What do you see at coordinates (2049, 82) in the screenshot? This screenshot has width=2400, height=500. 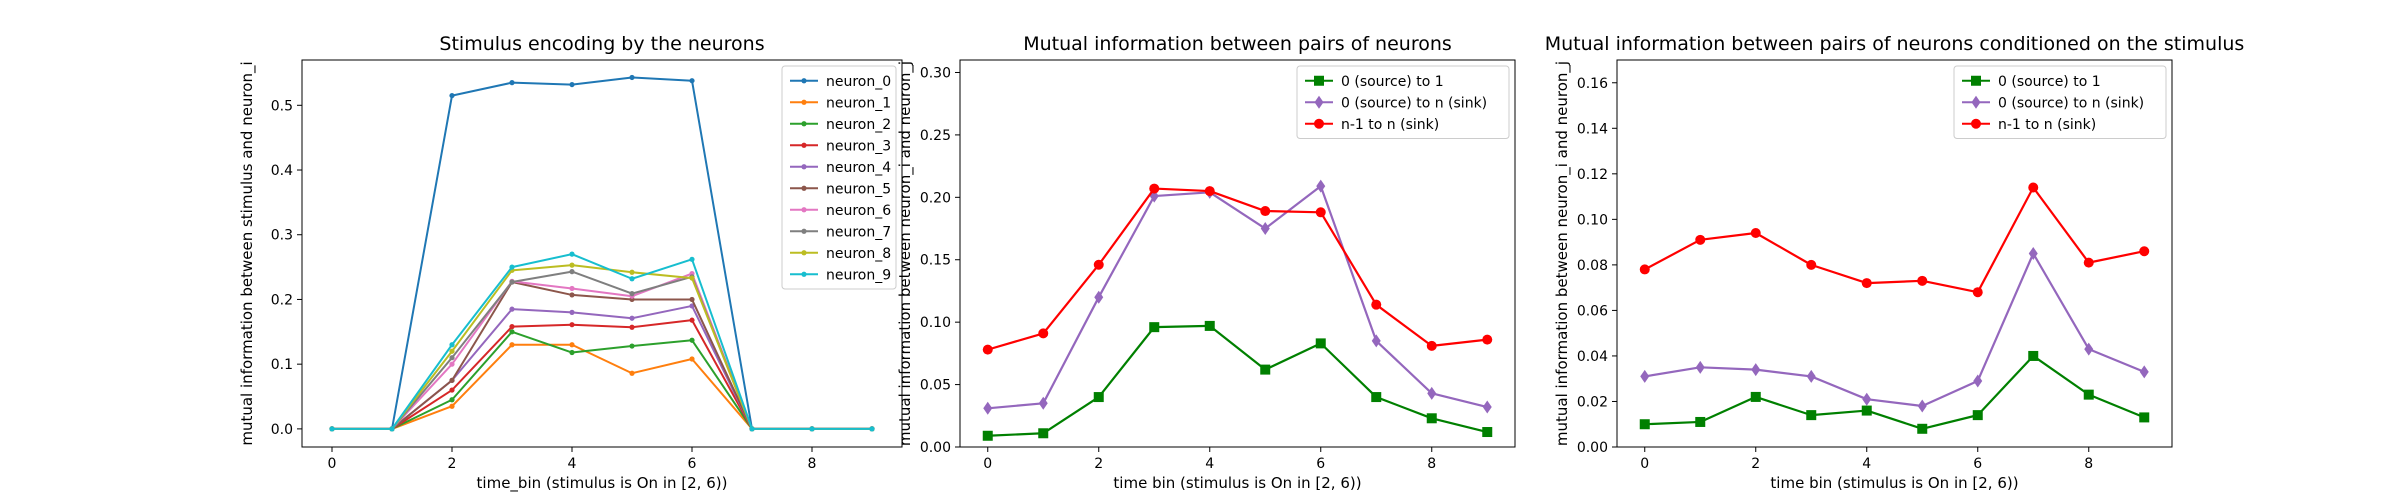 I see `legend-label: 0 (source) to 1` at bounding box center [2049, 82].